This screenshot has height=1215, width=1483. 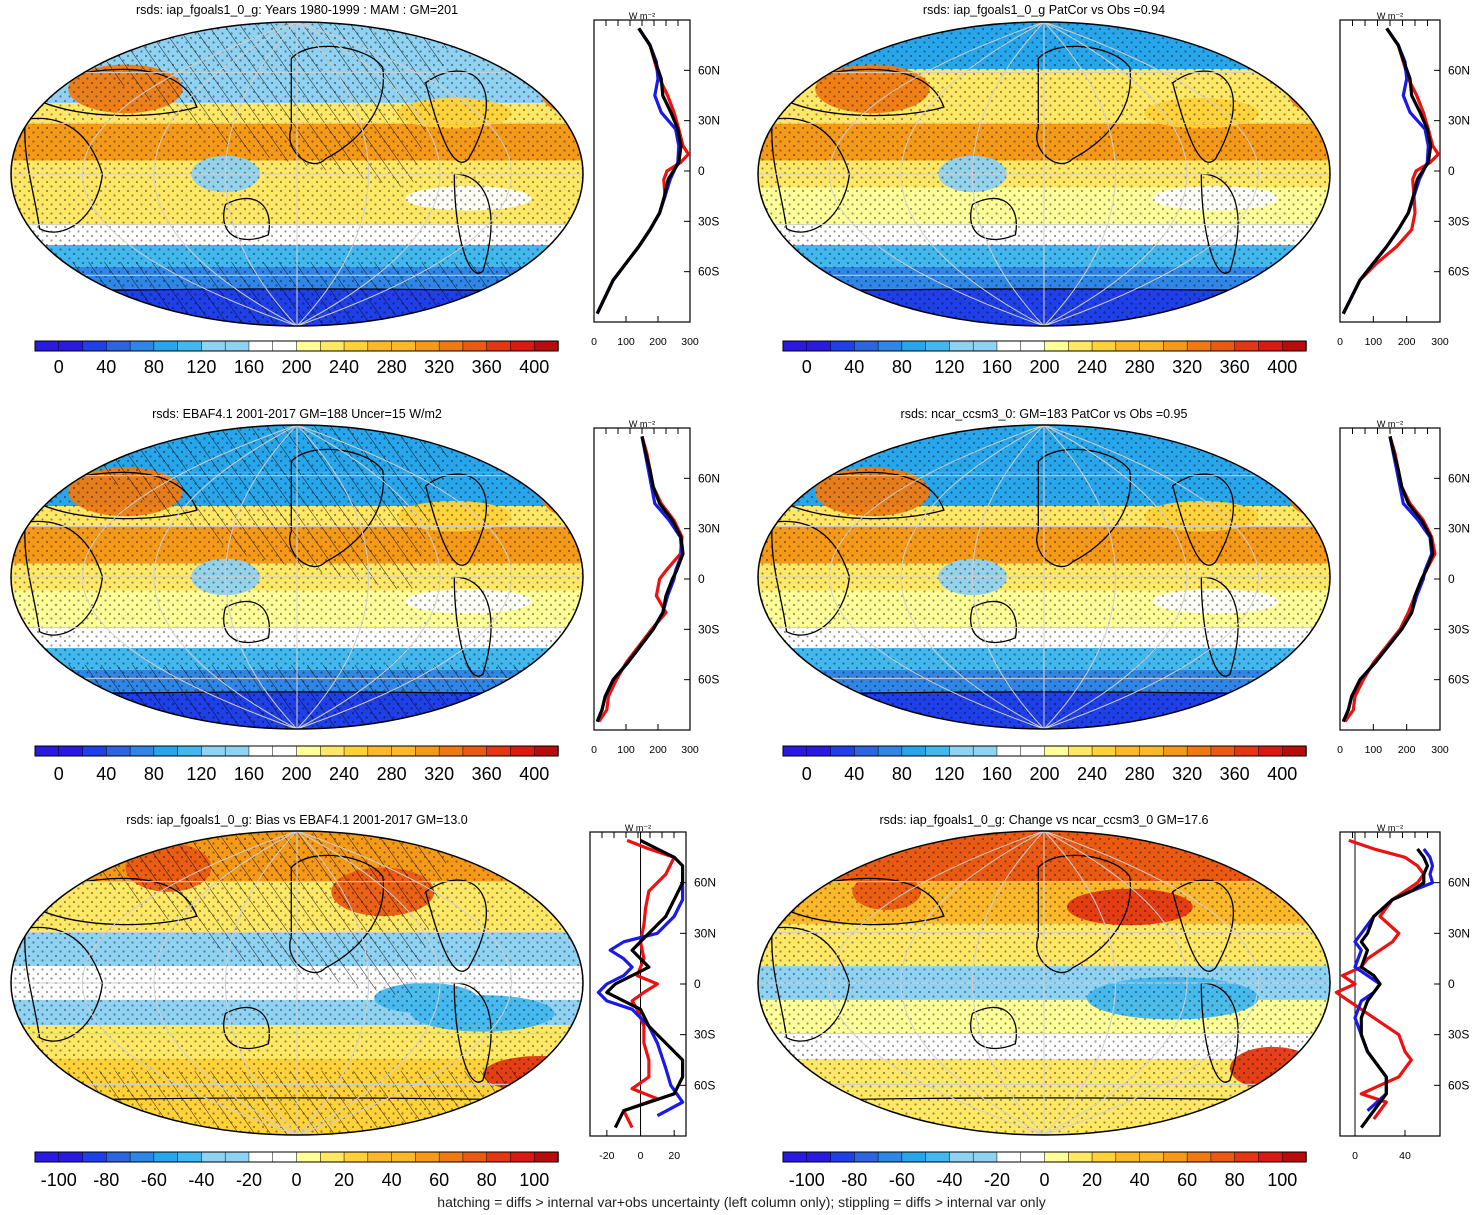 I want to click on zonal-units-label: W m⁻², so click(x=1390, y=424).